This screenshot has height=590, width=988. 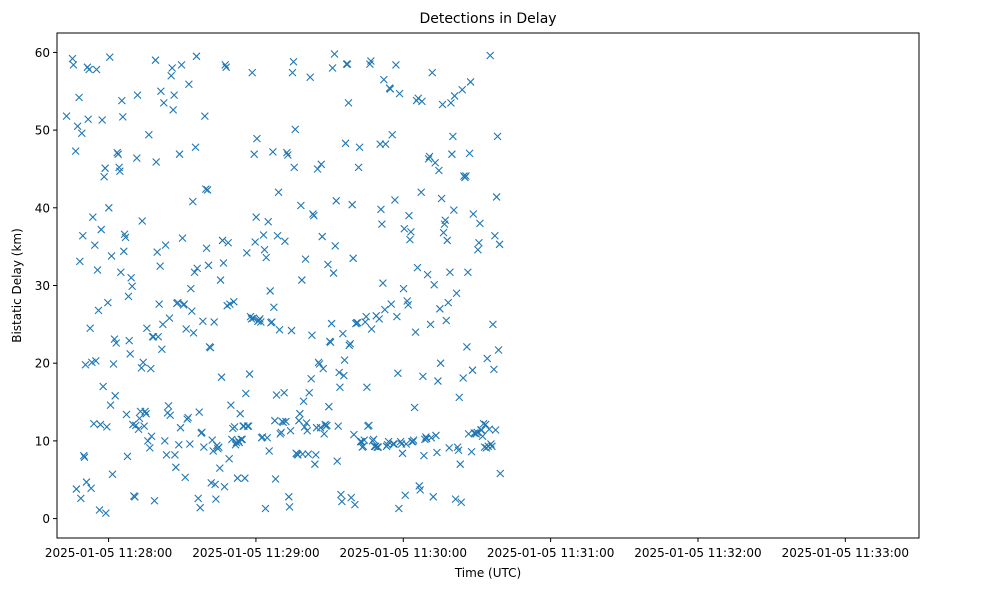 What do you see at coordinates (42, 364) in the screenshot?
I see `y-tick-label: 20` at bounding box center [42, 364].